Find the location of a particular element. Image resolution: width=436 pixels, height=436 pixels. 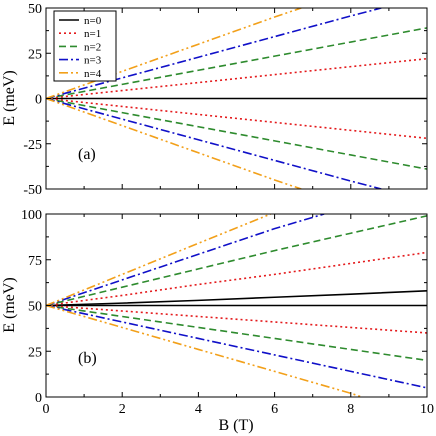

legend: n=0n=1n=2 n=3n=4 is located at coordinates (85, 46).